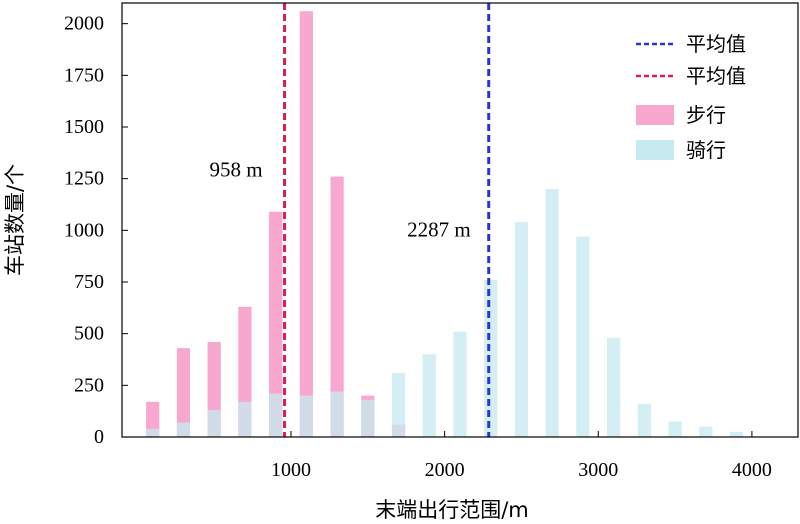  I want to click on y-tick-label: 750, so click(89, 282).